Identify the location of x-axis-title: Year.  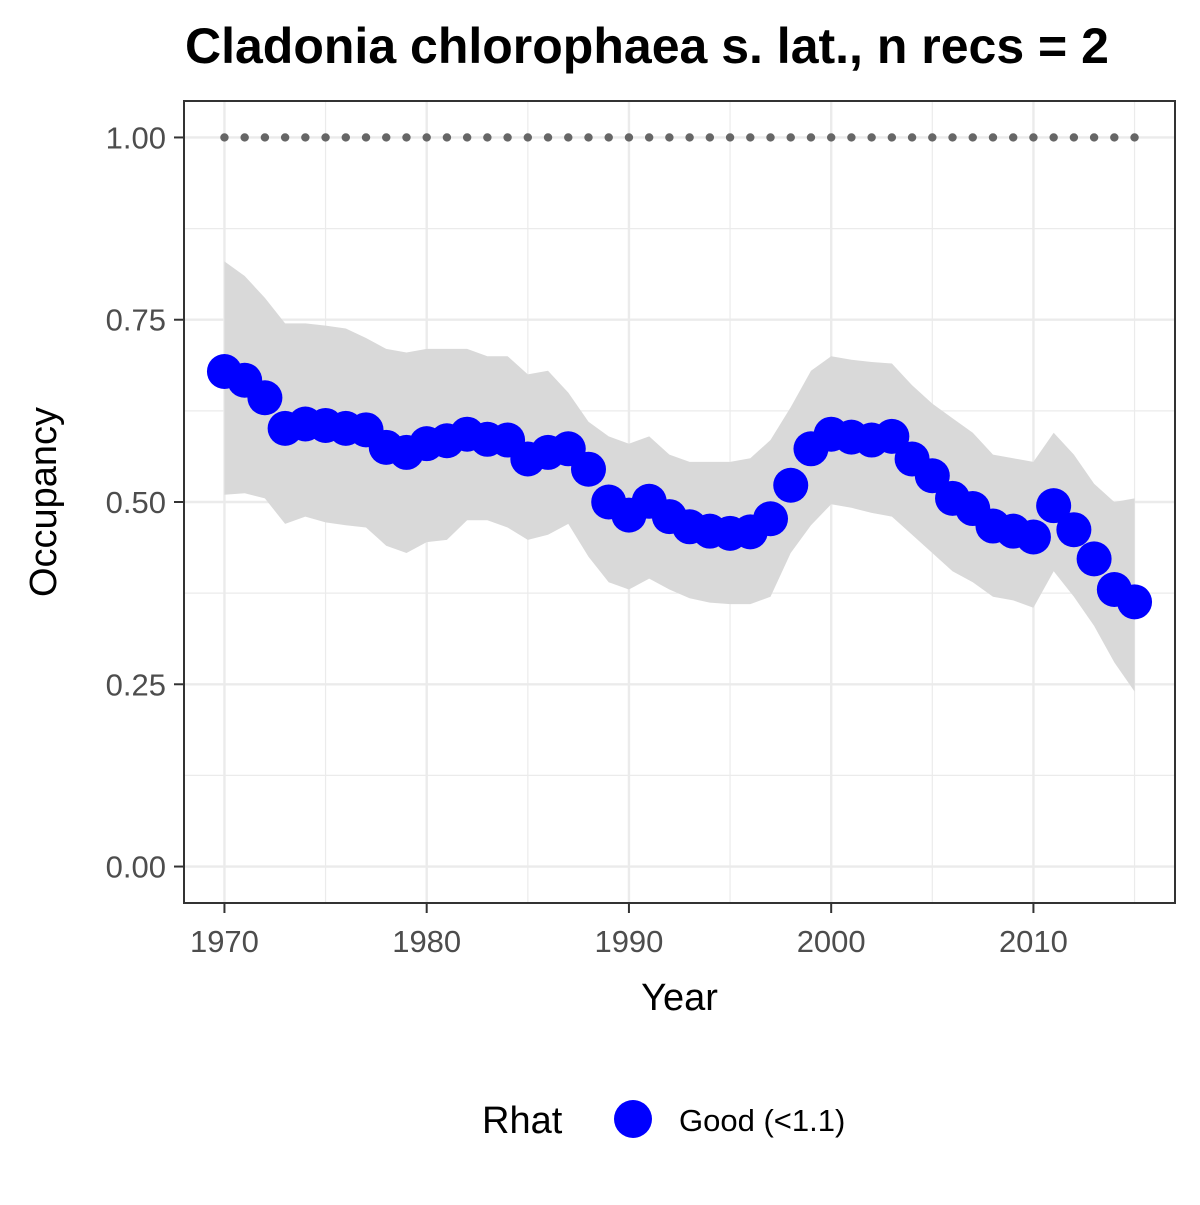
(679, 998).